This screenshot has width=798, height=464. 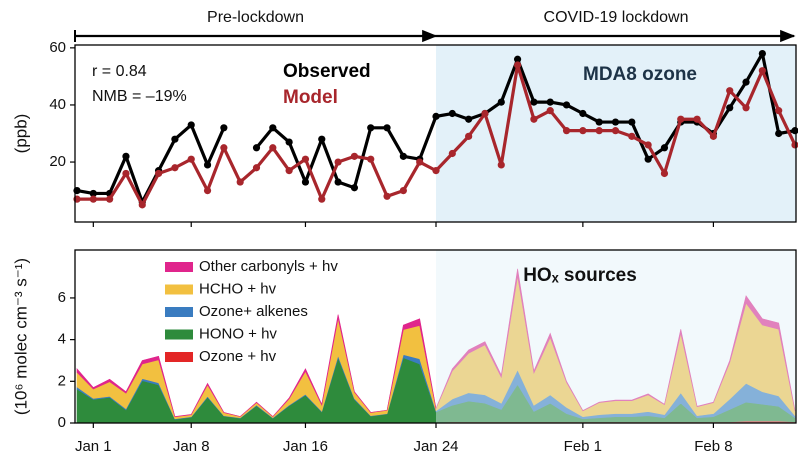 What do you see at coordinates (20, 134) in the screenshot?
I see `y-axis-label: (ppb)` at bounding box center [20, 134].